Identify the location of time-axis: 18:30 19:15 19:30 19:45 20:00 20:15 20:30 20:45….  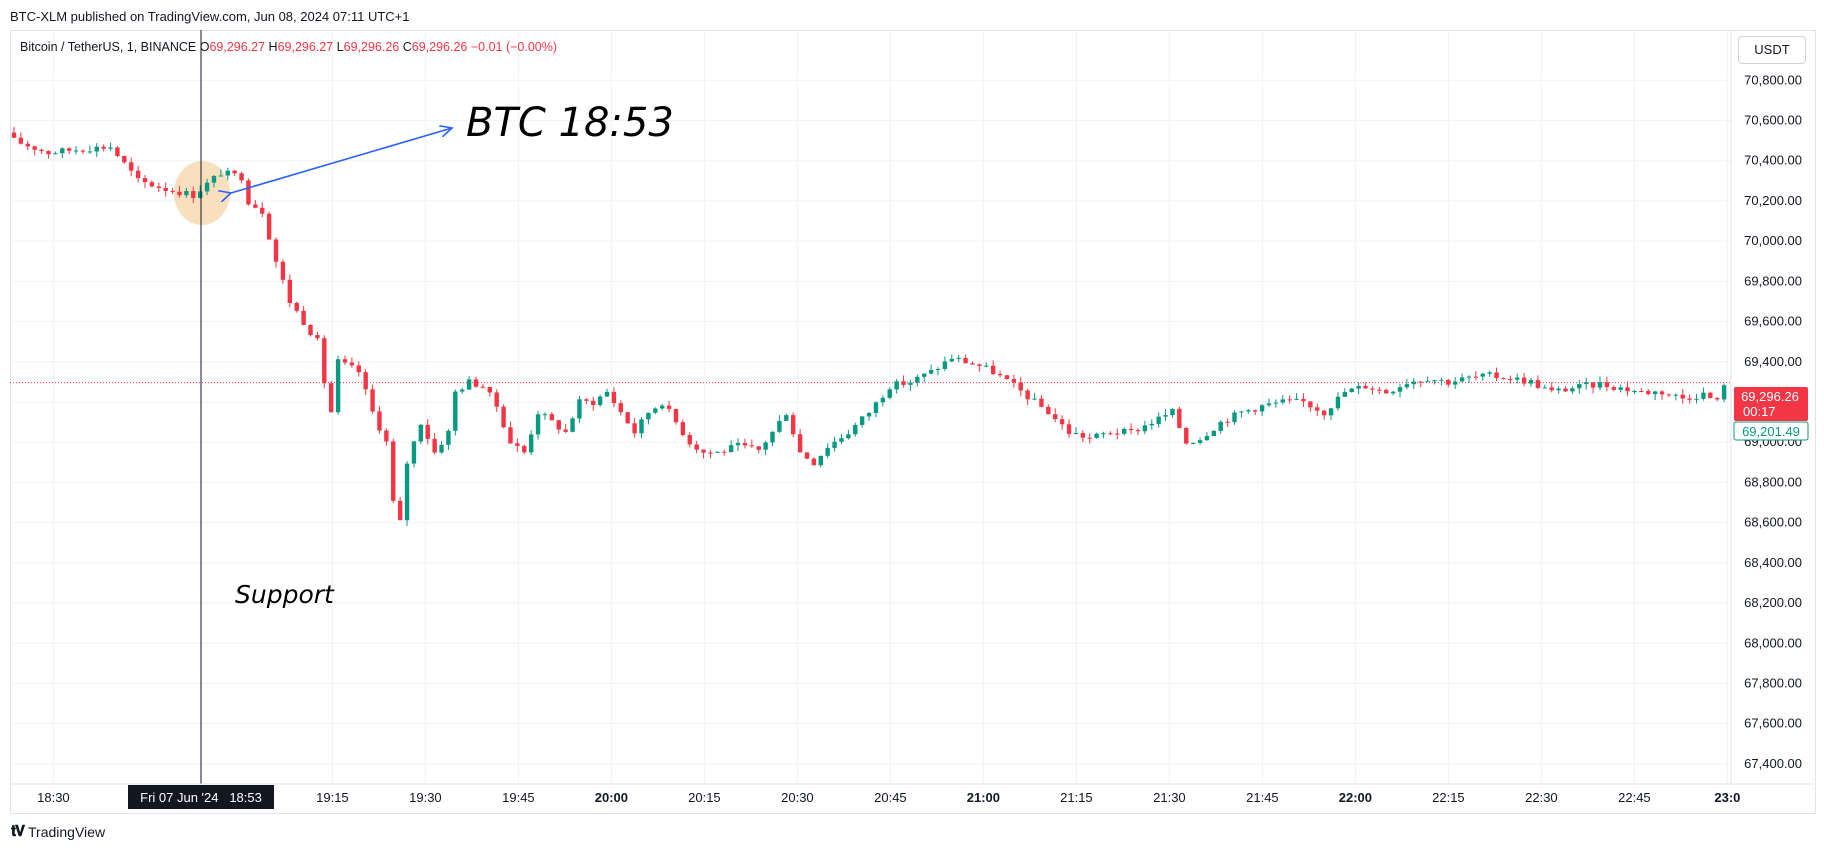
(888, 797).